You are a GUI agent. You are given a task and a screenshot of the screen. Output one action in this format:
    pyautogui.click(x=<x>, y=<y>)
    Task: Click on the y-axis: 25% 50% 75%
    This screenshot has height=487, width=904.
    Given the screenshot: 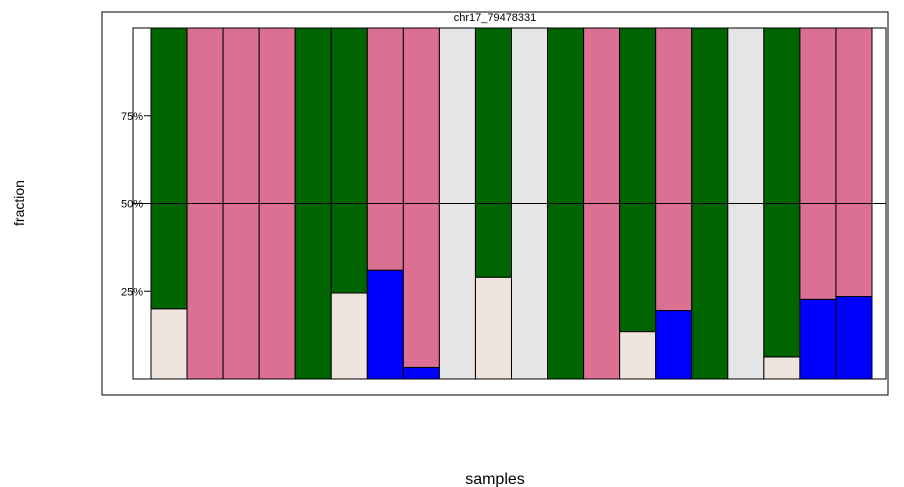 What is the action you would take?
    pyautogui.click(x=136, y=204)
    